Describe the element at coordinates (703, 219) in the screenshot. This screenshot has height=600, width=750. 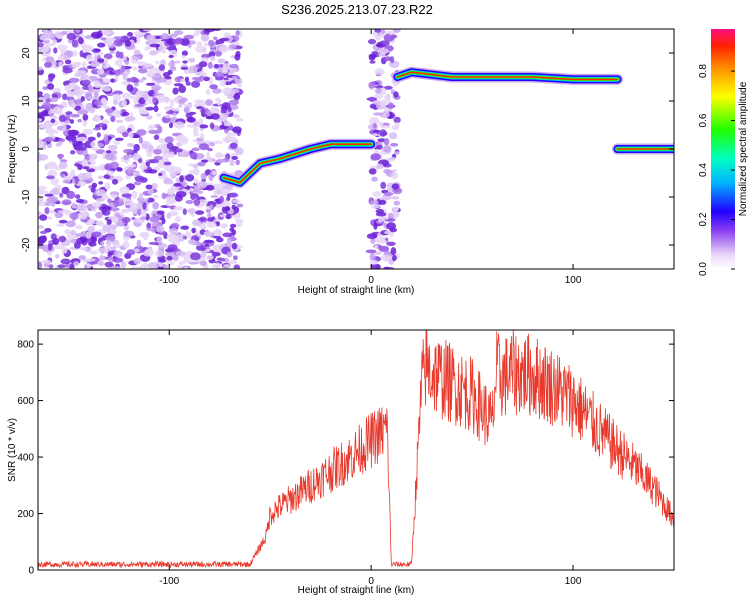
I see `colorbar-tick-label: 0.2` at that location.